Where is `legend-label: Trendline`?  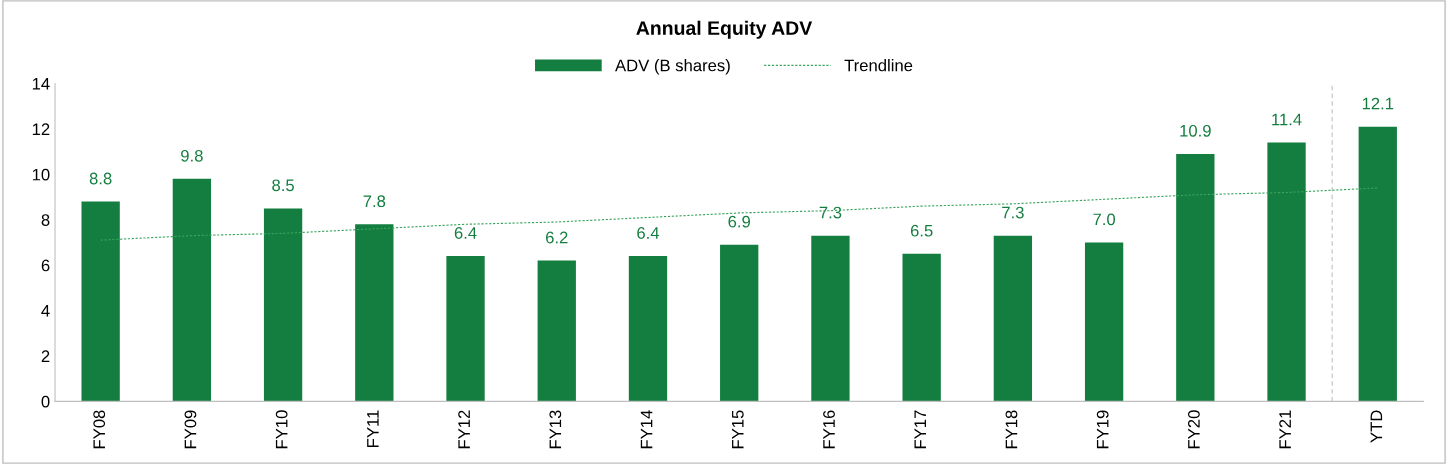
legend-label: Trendline is located at coordinates (878, 65).